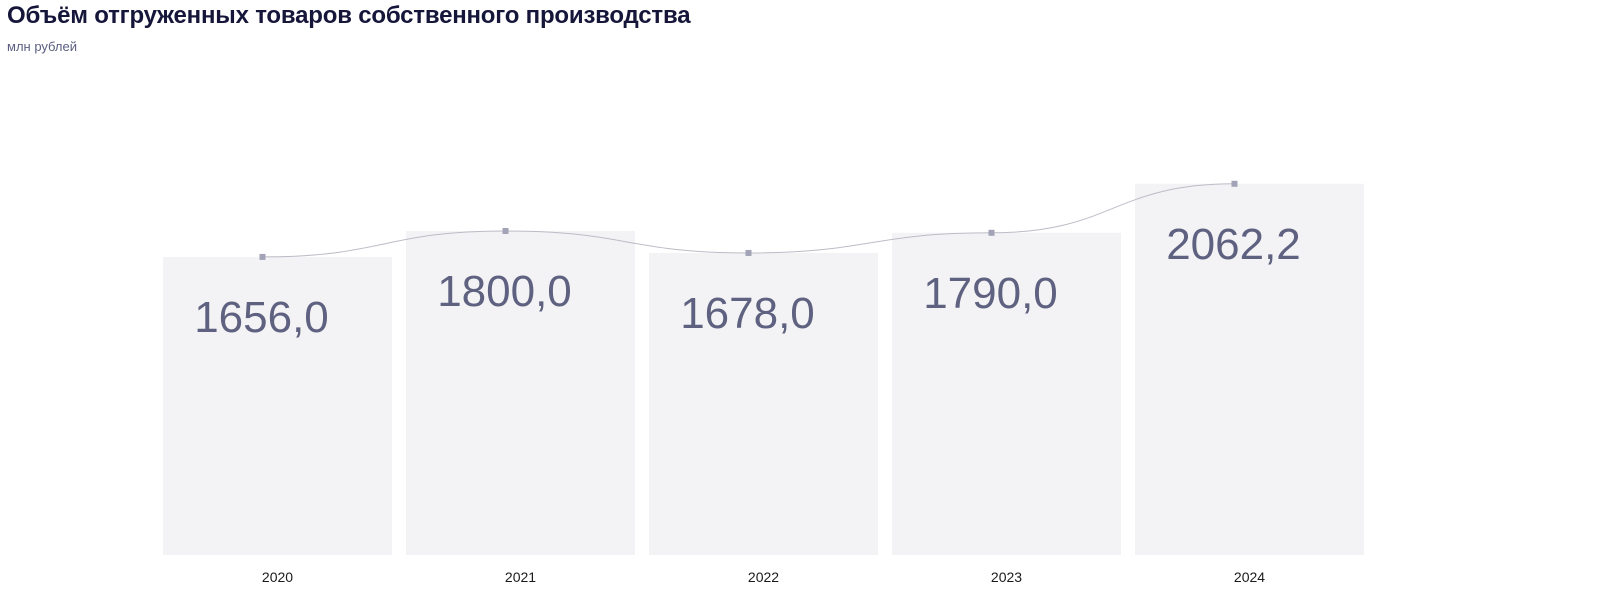  What do you see at coordinates (748, 220) in the screenshot?
I see `trend-line-layer` at bounding box center [748, 220].